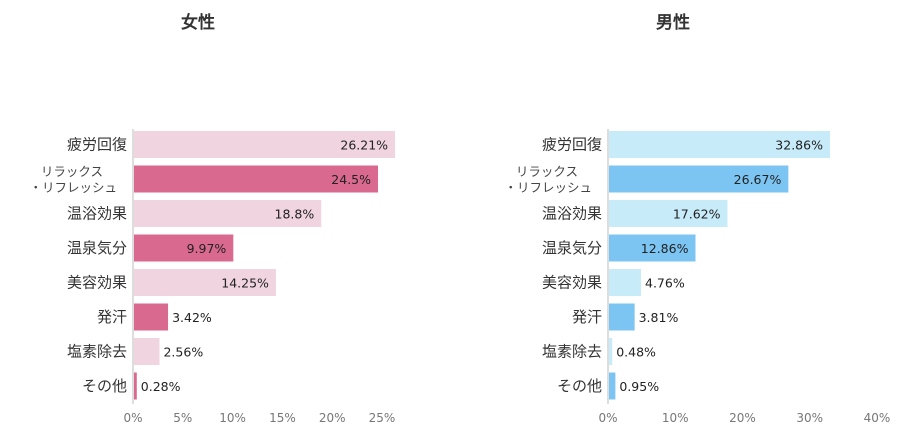 Image resolution: width=913 pixels, height=443 pixels. What do you see at coordinates (295, 214) in the screenshot?
I see `female-value-label: 18.8%` at bounding box center [295, 214].